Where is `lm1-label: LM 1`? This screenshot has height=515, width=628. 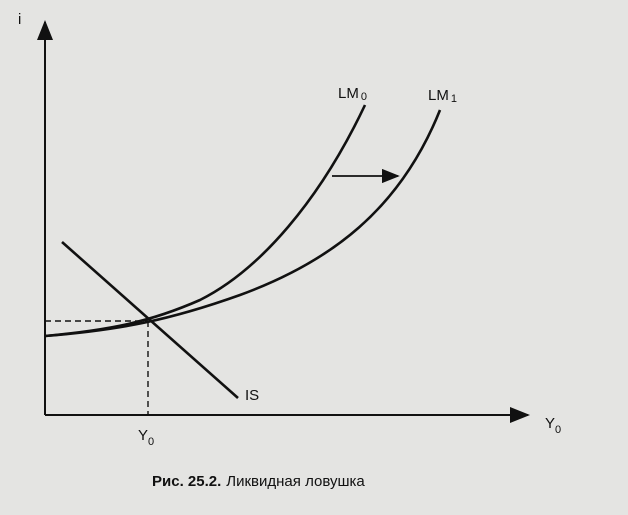 lm1-label: LM 1 is located at coordinates (442, 96).